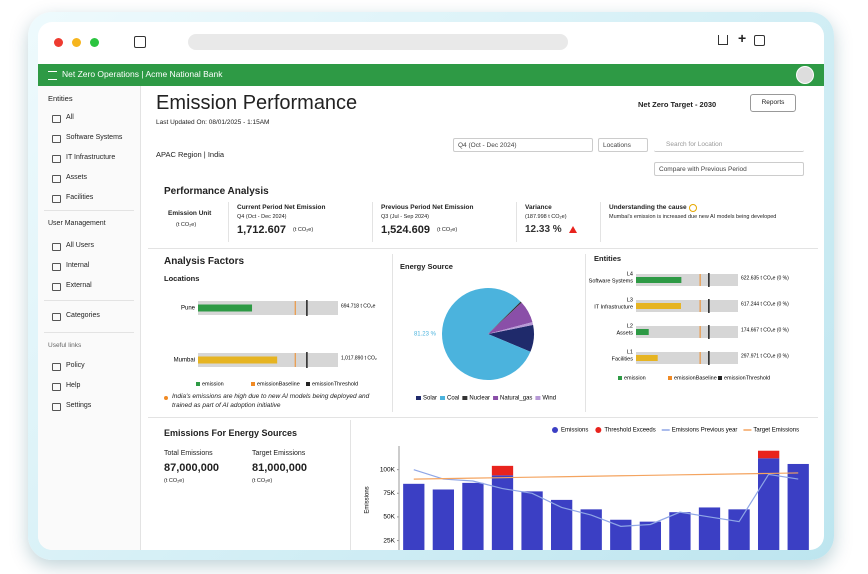  Describe the element at coordinates (65, 345) in the screenshot. I see `menu-header: Useful links` at that location.